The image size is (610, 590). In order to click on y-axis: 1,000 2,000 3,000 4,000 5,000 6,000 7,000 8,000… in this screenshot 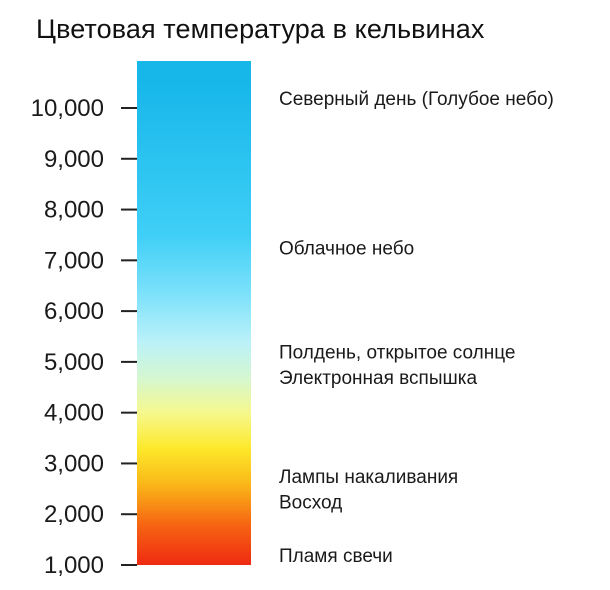, I will do `click(84, 337)`.